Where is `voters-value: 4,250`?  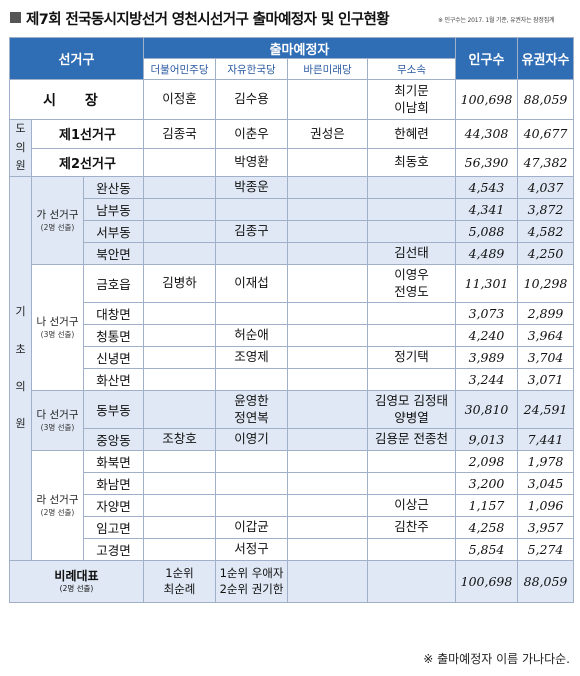
voters-value: 4,250 is located at coordinates (545, 254).